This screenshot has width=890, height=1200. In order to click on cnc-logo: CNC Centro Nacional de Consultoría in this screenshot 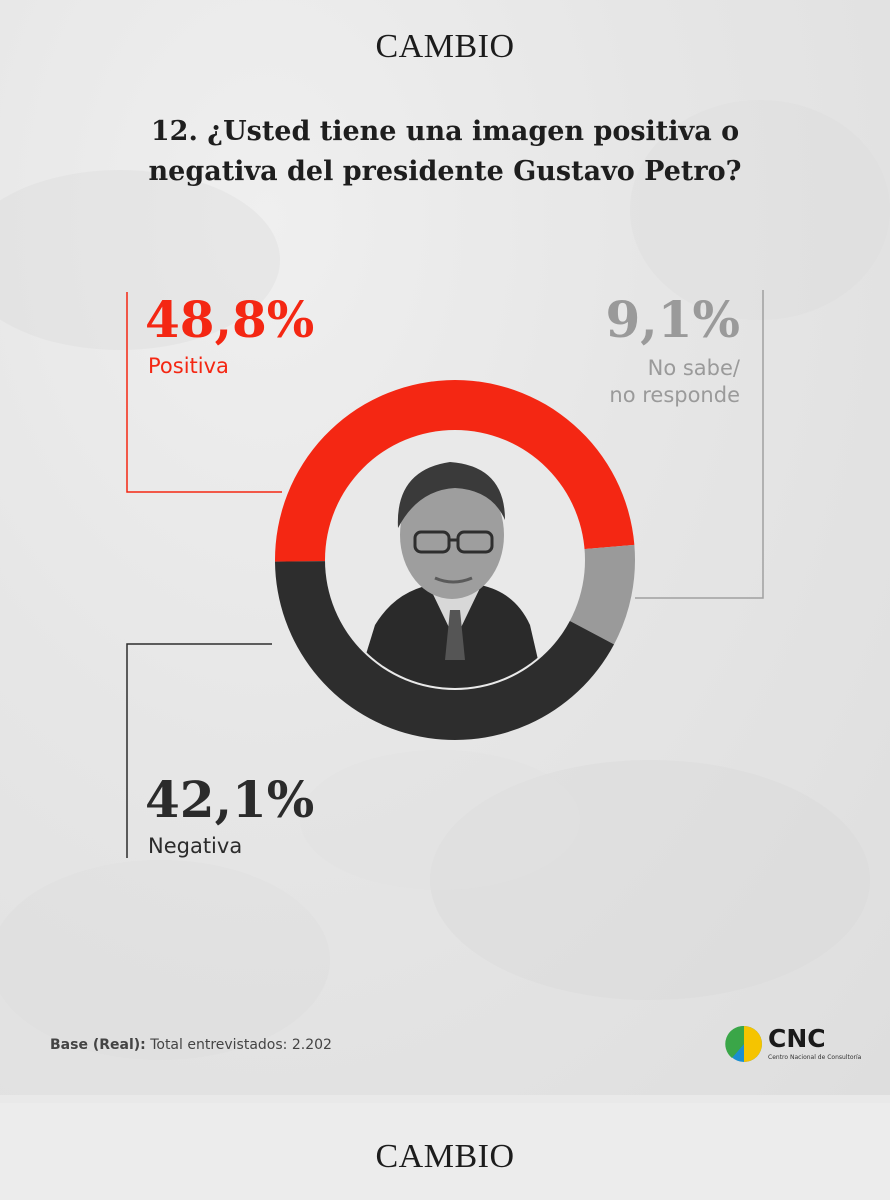, I will do `click(792, 1045)`.